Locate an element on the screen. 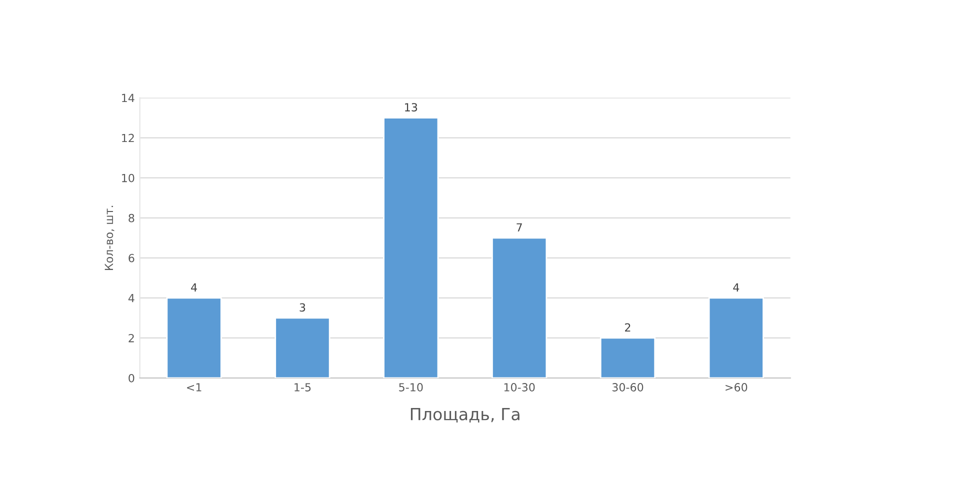  x-axis-title: Площадь, Га is located at coordinates (465, 415).